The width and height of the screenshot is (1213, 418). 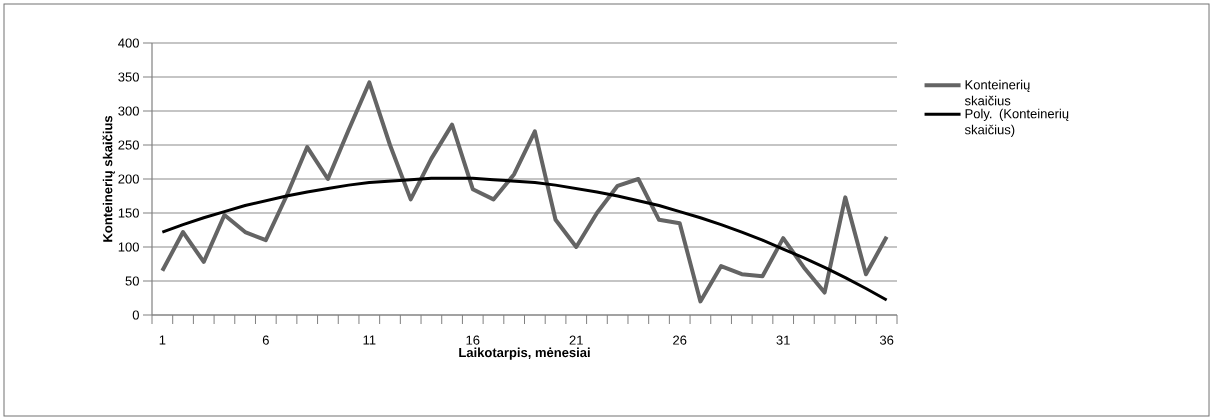 I want to click on legend-label: Poly. (Konteinerių skaičius), so click(x=1016, y=122).